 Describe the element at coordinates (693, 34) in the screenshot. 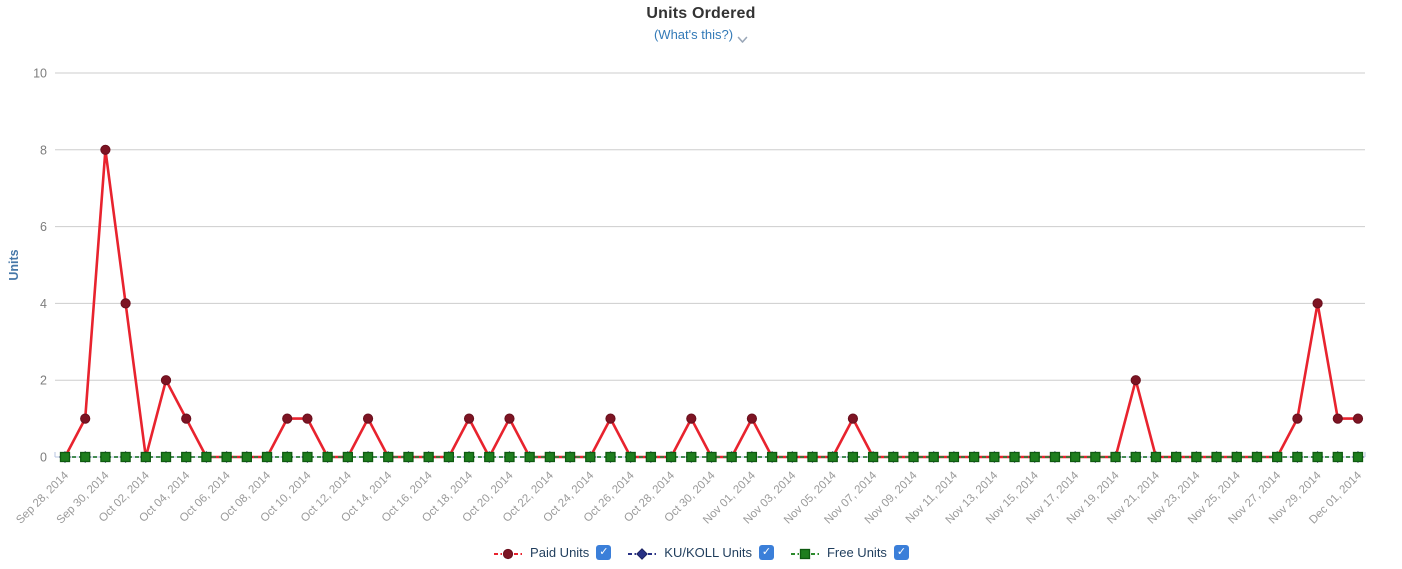

I see `whats-this-link: (What's this?)` at that location.